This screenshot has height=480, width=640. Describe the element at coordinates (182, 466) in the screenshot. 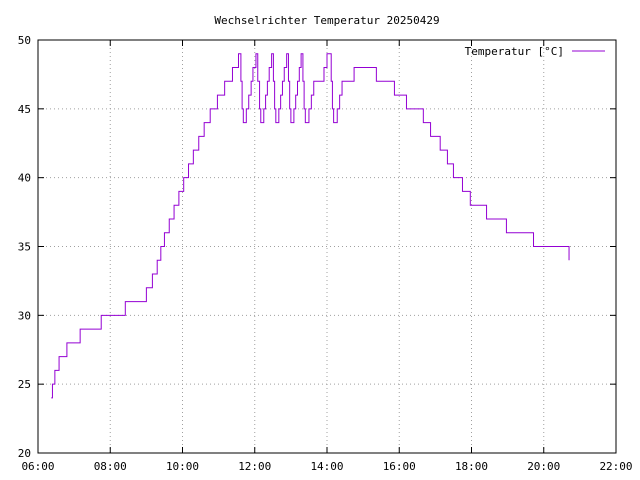

I see `x-tick-label: 10:00` at that location.